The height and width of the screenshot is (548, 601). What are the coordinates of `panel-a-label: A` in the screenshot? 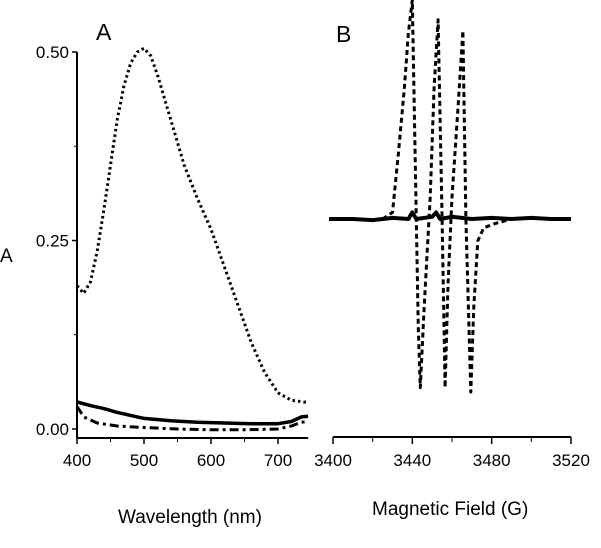 It's located at (104, 32).